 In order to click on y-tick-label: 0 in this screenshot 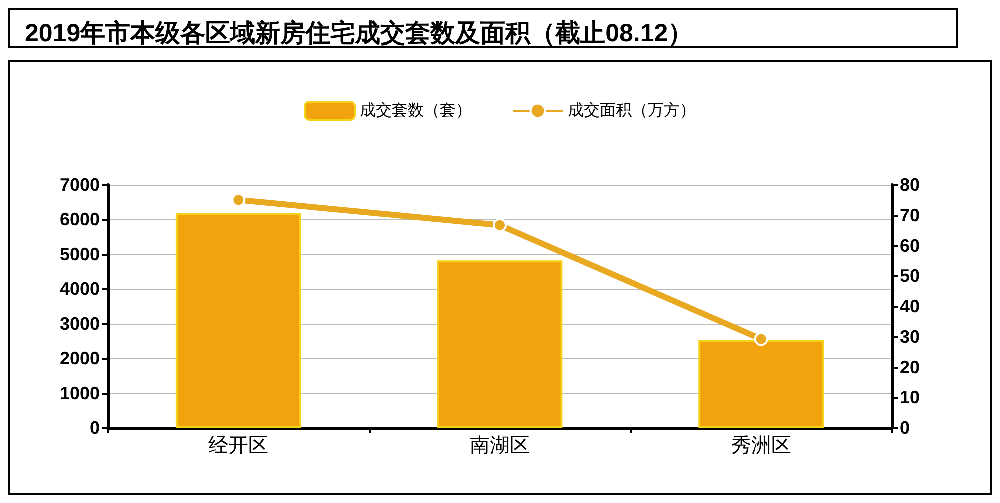, I will do `click(95, 428)`.